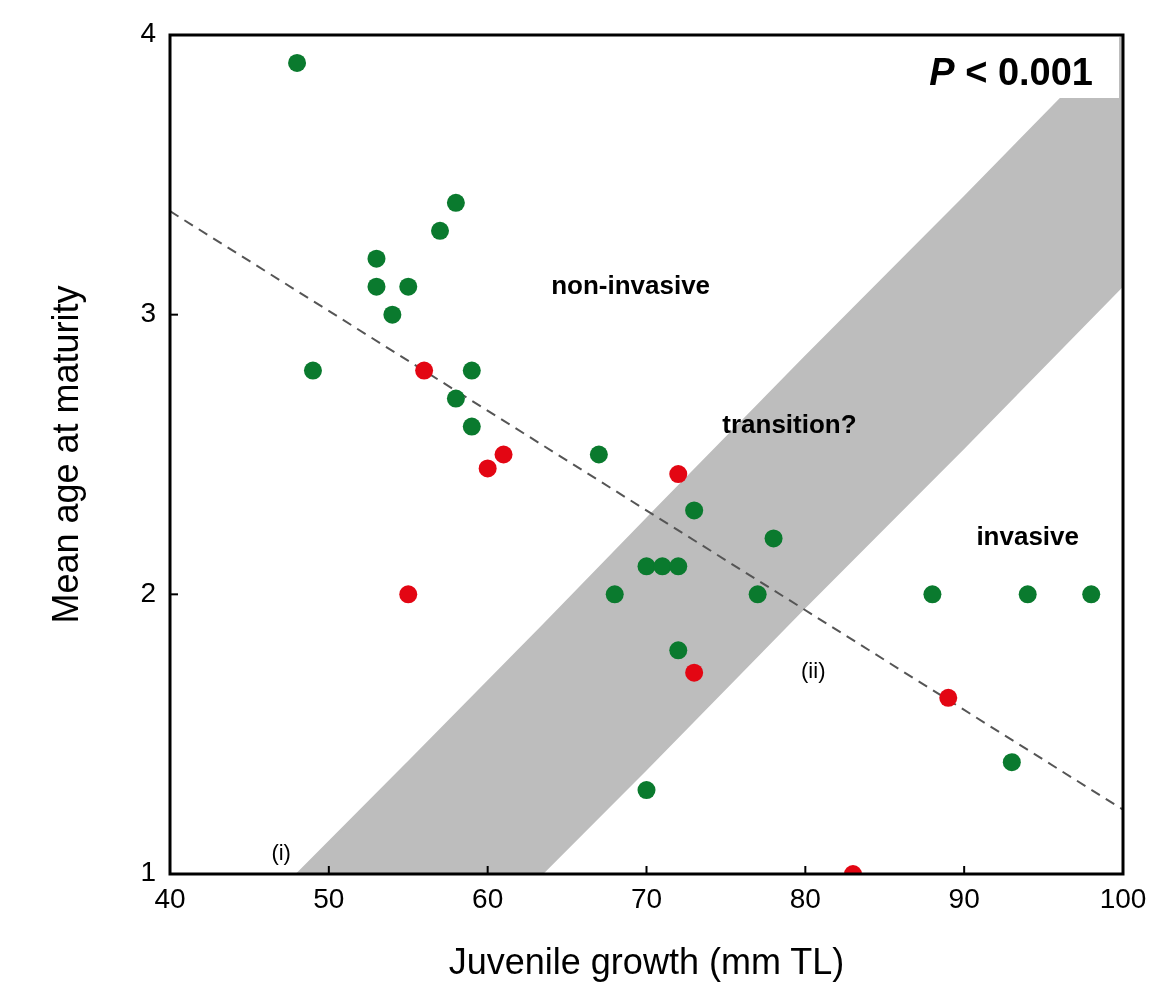  I want to click on x-tick-label: 60, so click(488, 898).